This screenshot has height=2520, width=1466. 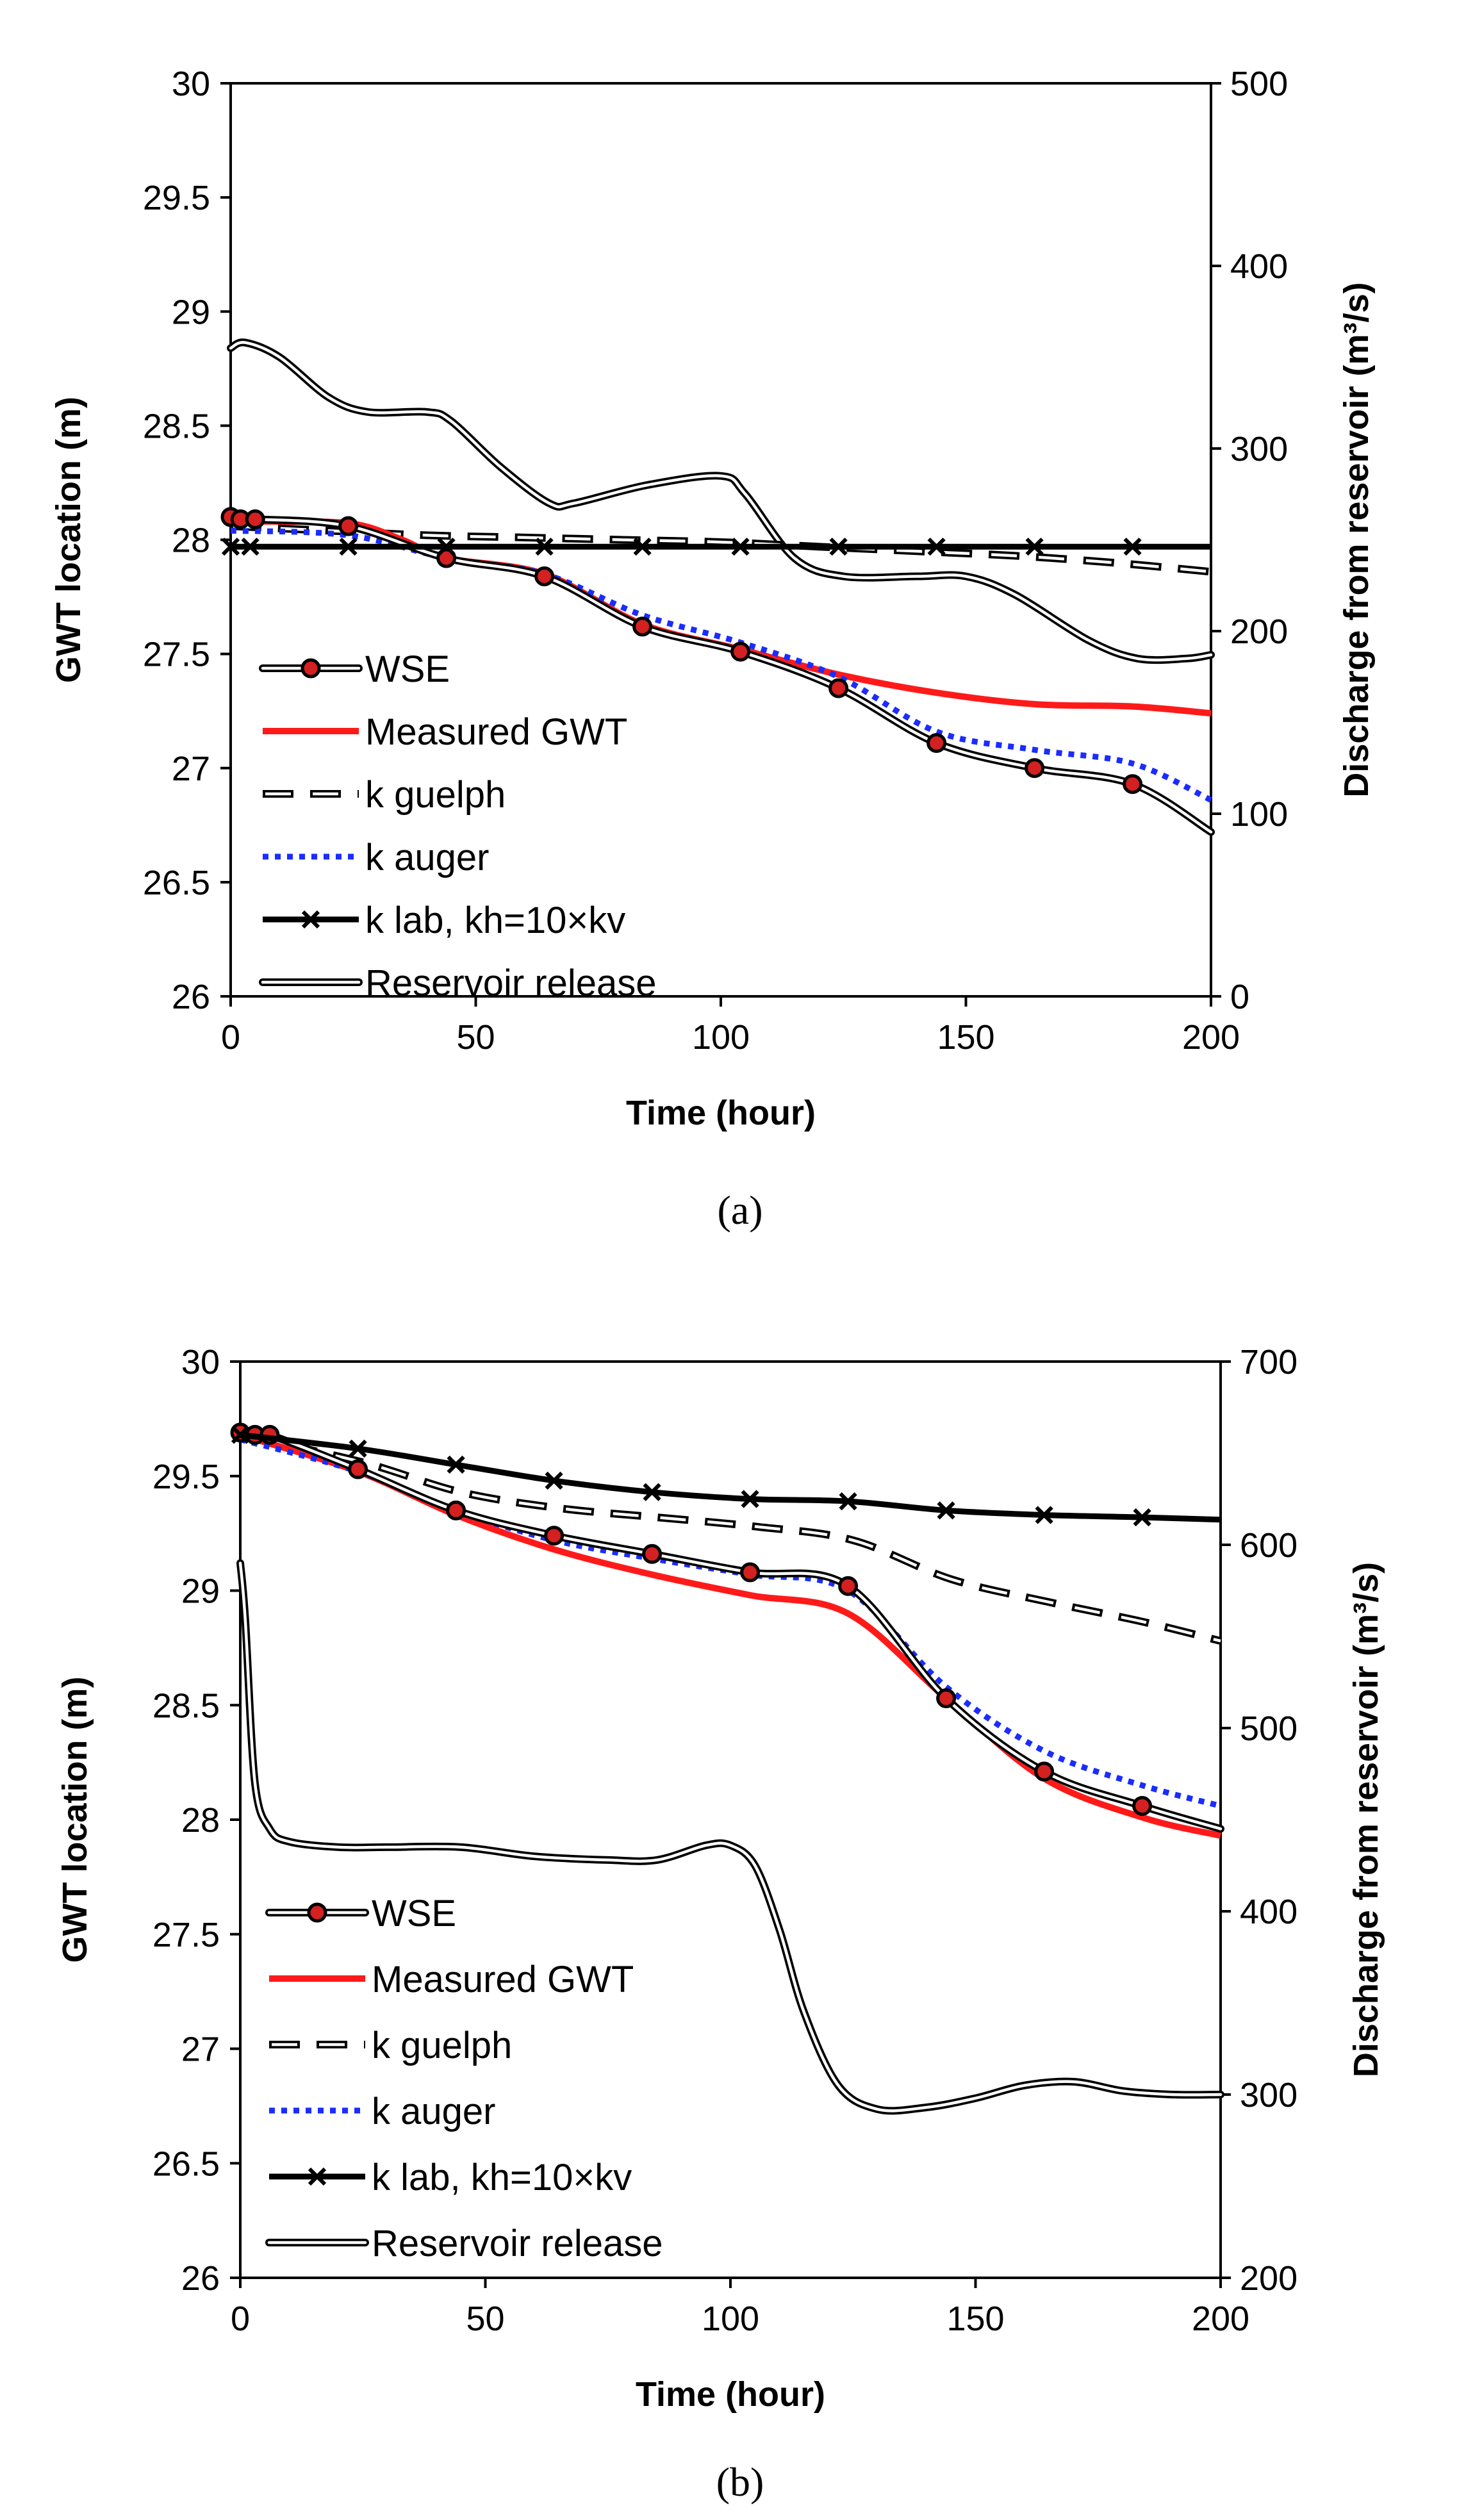 What do you see at coordinates (186, 1706) in the screenshot?
I see `y-tick-label: 28.5` at bounding box center [186, 1706].